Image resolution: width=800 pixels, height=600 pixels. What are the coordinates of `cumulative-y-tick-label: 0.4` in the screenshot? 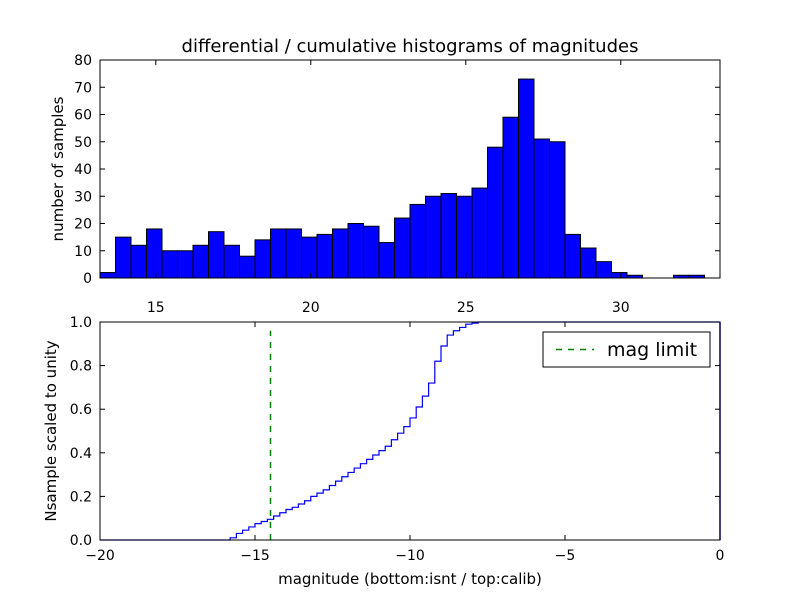 It's located at (81, 454).